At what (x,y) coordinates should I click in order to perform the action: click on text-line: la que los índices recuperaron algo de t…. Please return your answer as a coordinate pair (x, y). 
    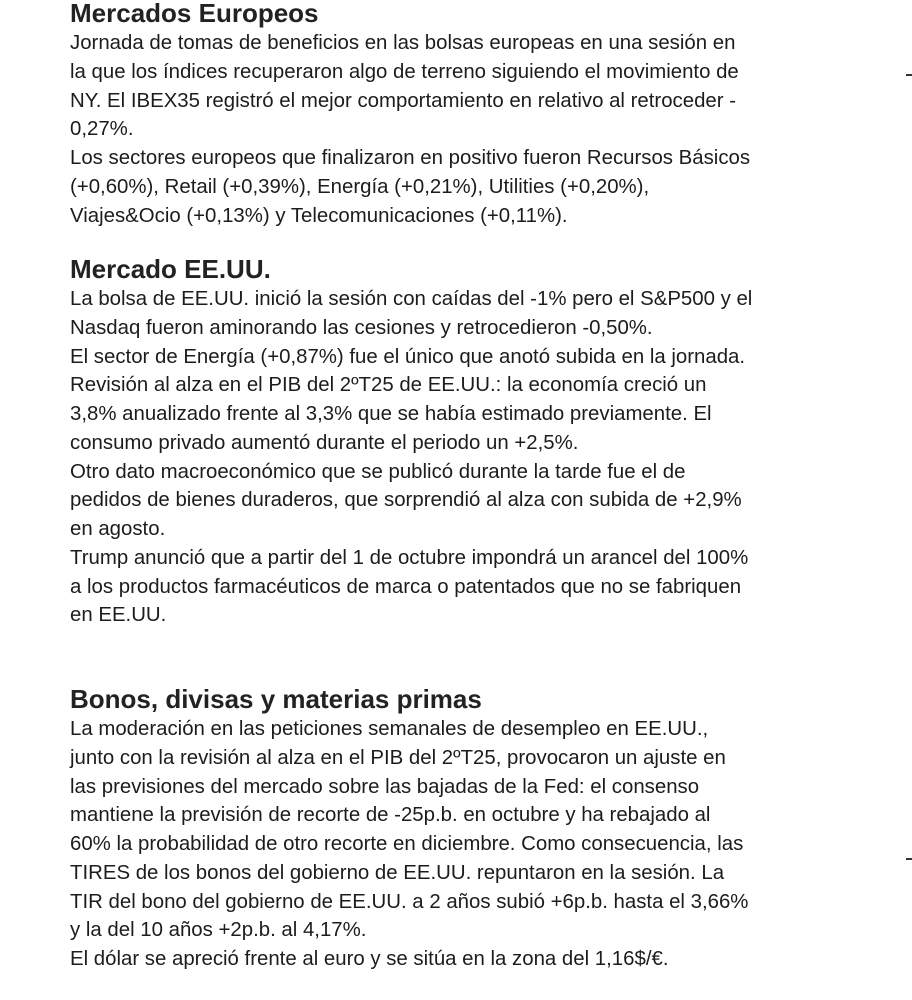
    Looking at the image, I should click on (404, 71).